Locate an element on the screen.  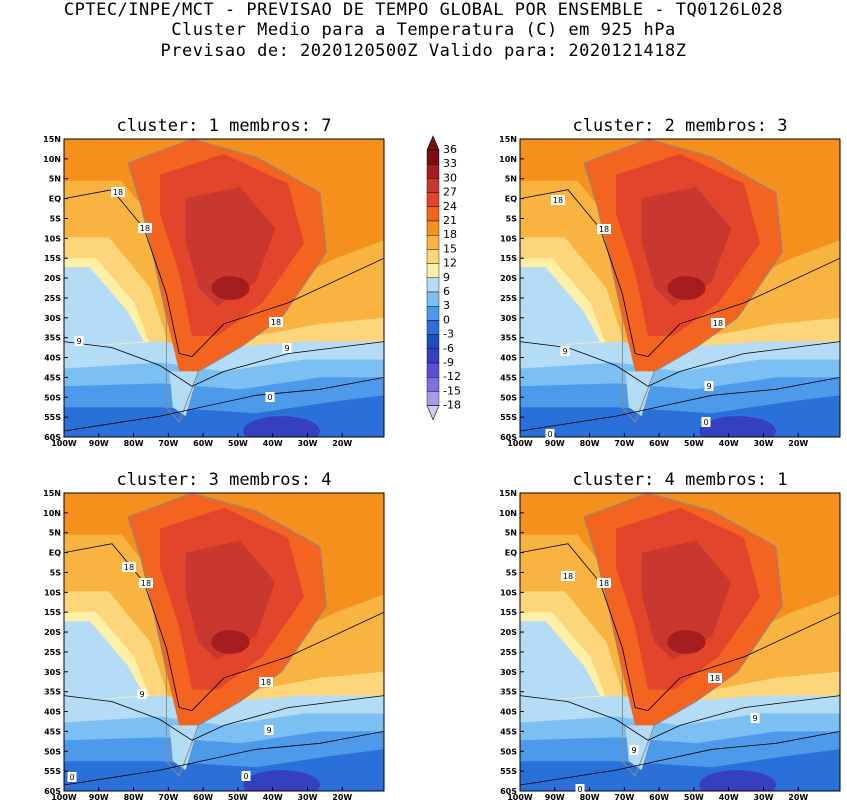
lat-label: 45S is located at coordinates (52, 731).